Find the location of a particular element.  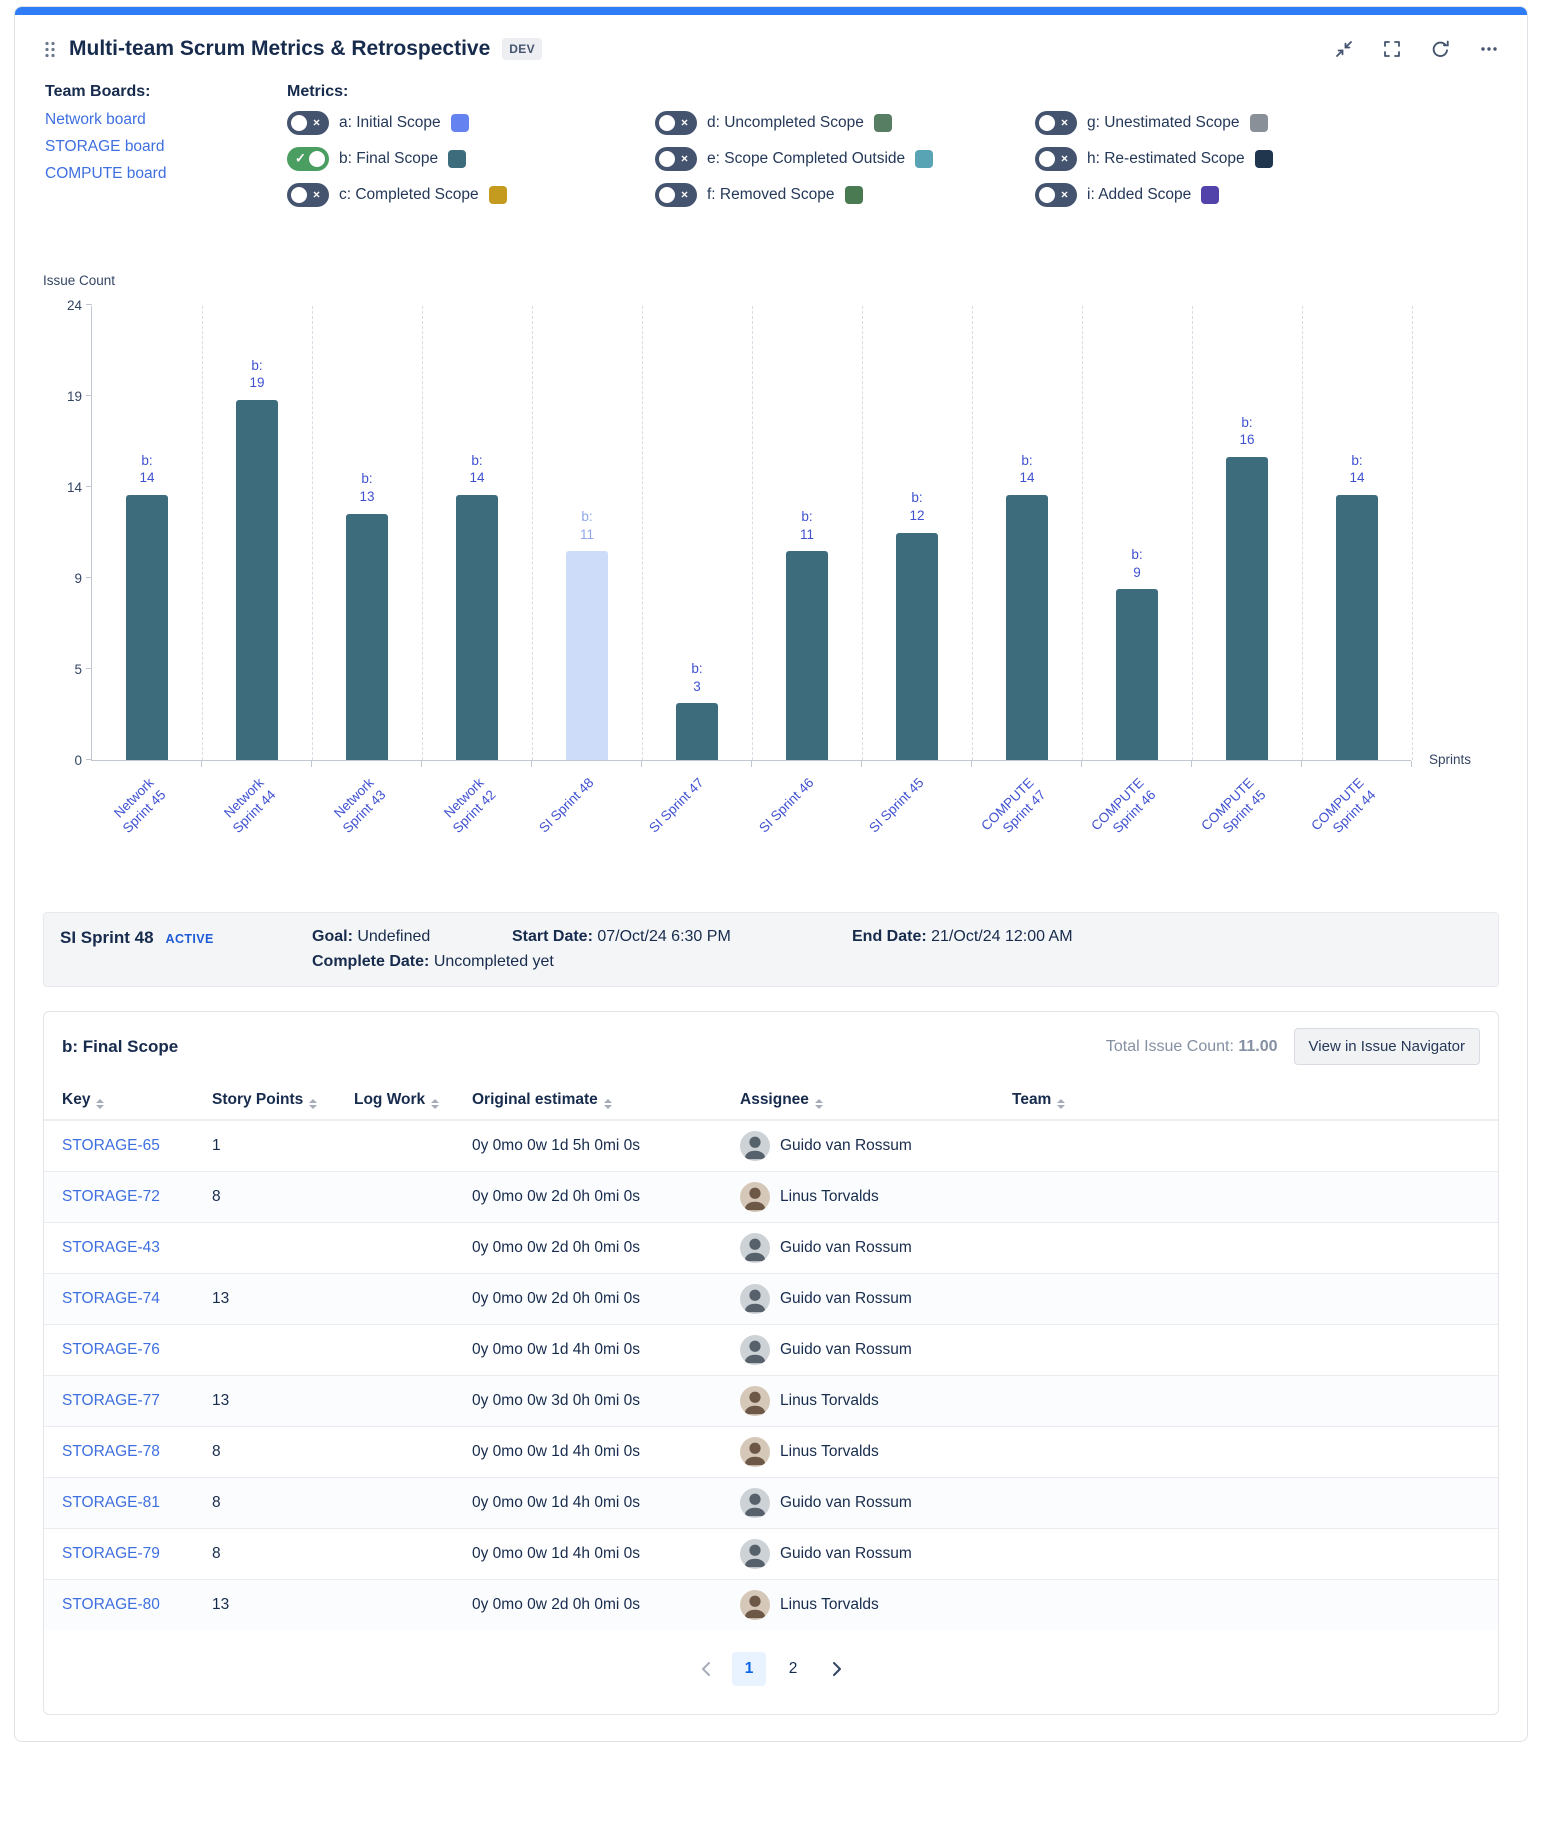

column-header-assignee: Assignee is located at coordinates (866, 1101).